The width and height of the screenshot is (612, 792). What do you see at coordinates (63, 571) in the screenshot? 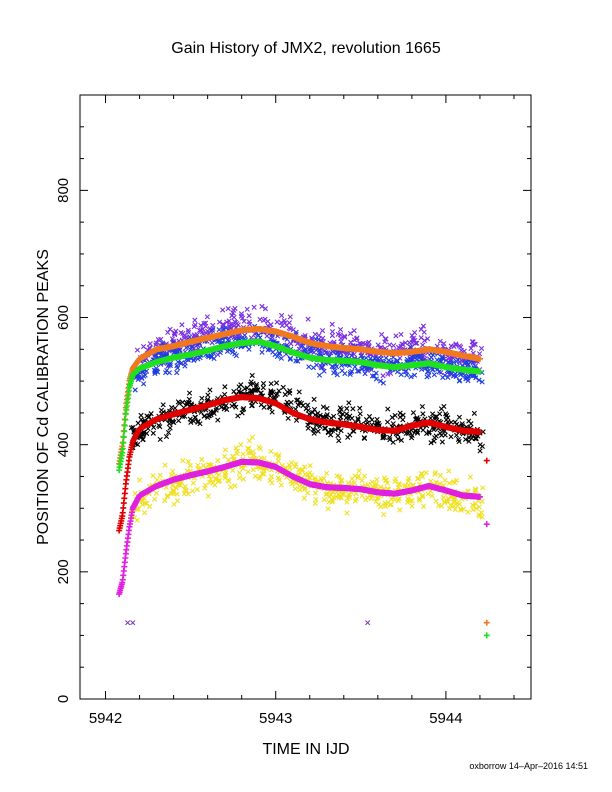
I see `y-tick-label: 200` at bounding box center [63, 571].